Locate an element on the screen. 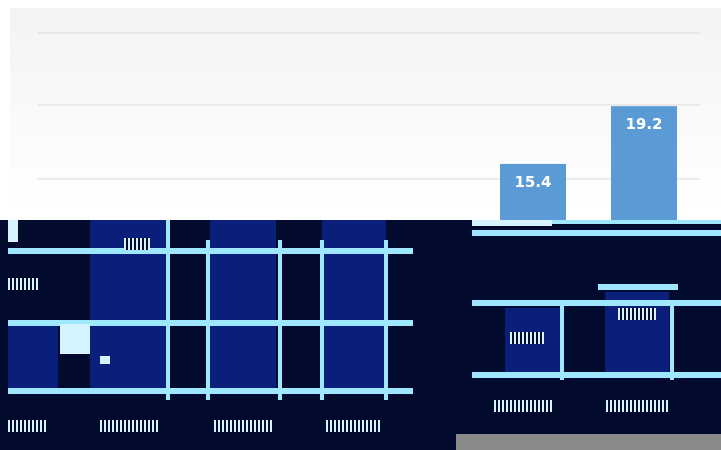 The image size is (721, 450). noise-grey is located at coordinates (588, 442).